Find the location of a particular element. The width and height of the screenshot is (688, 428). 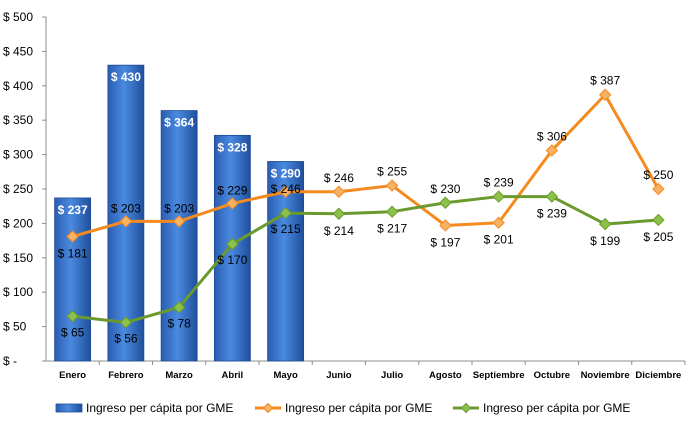

bar-value-label: $ 237 is located at coordinates (73, 210).